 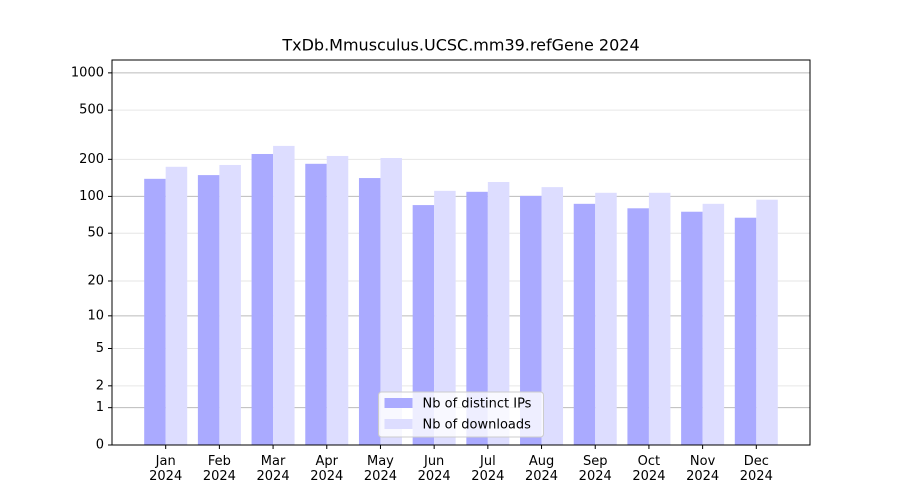 What do you see at coordinates (100, 385) in the screenshot?
I see `y-tick-label: 2` at bounding box center [100, 385].